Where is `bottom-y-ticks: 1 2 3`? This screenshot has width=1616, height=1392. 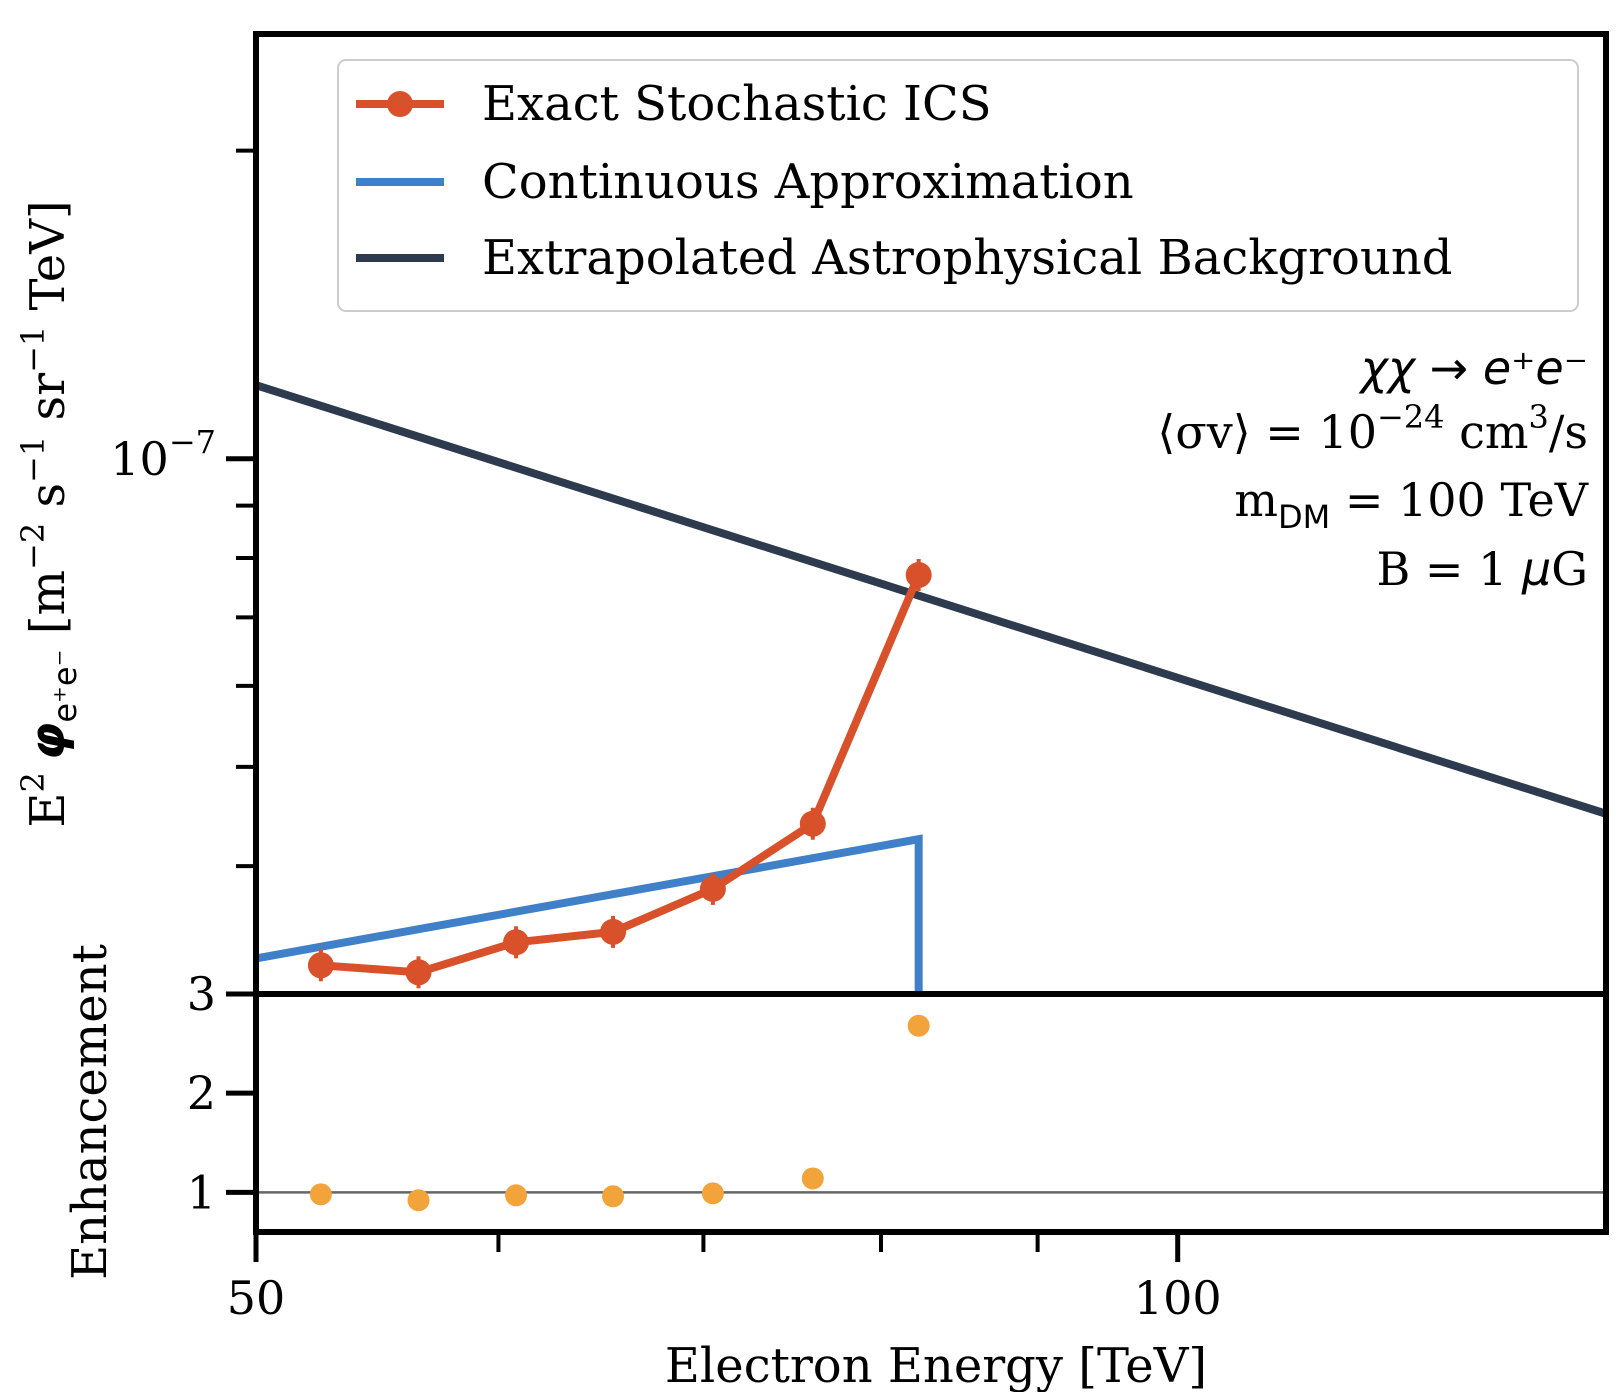
bottom-y-ticks: 1 2 3 is located at coordinates (221, 1093).